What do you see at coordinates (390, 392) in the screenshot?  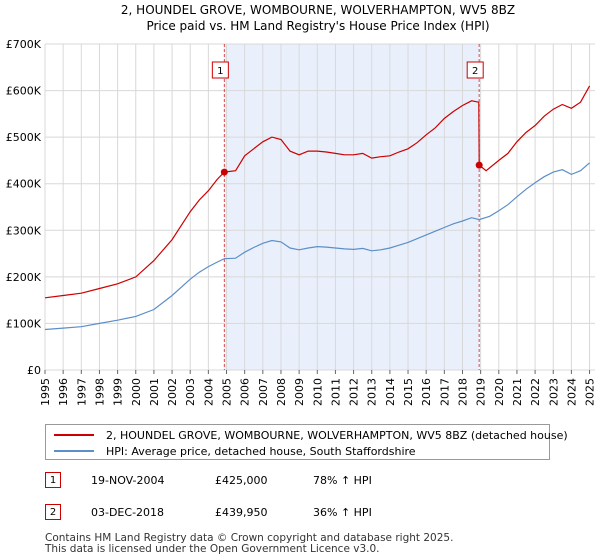 I see `x-tick-label: 2014` at bounding box center [390, 392].